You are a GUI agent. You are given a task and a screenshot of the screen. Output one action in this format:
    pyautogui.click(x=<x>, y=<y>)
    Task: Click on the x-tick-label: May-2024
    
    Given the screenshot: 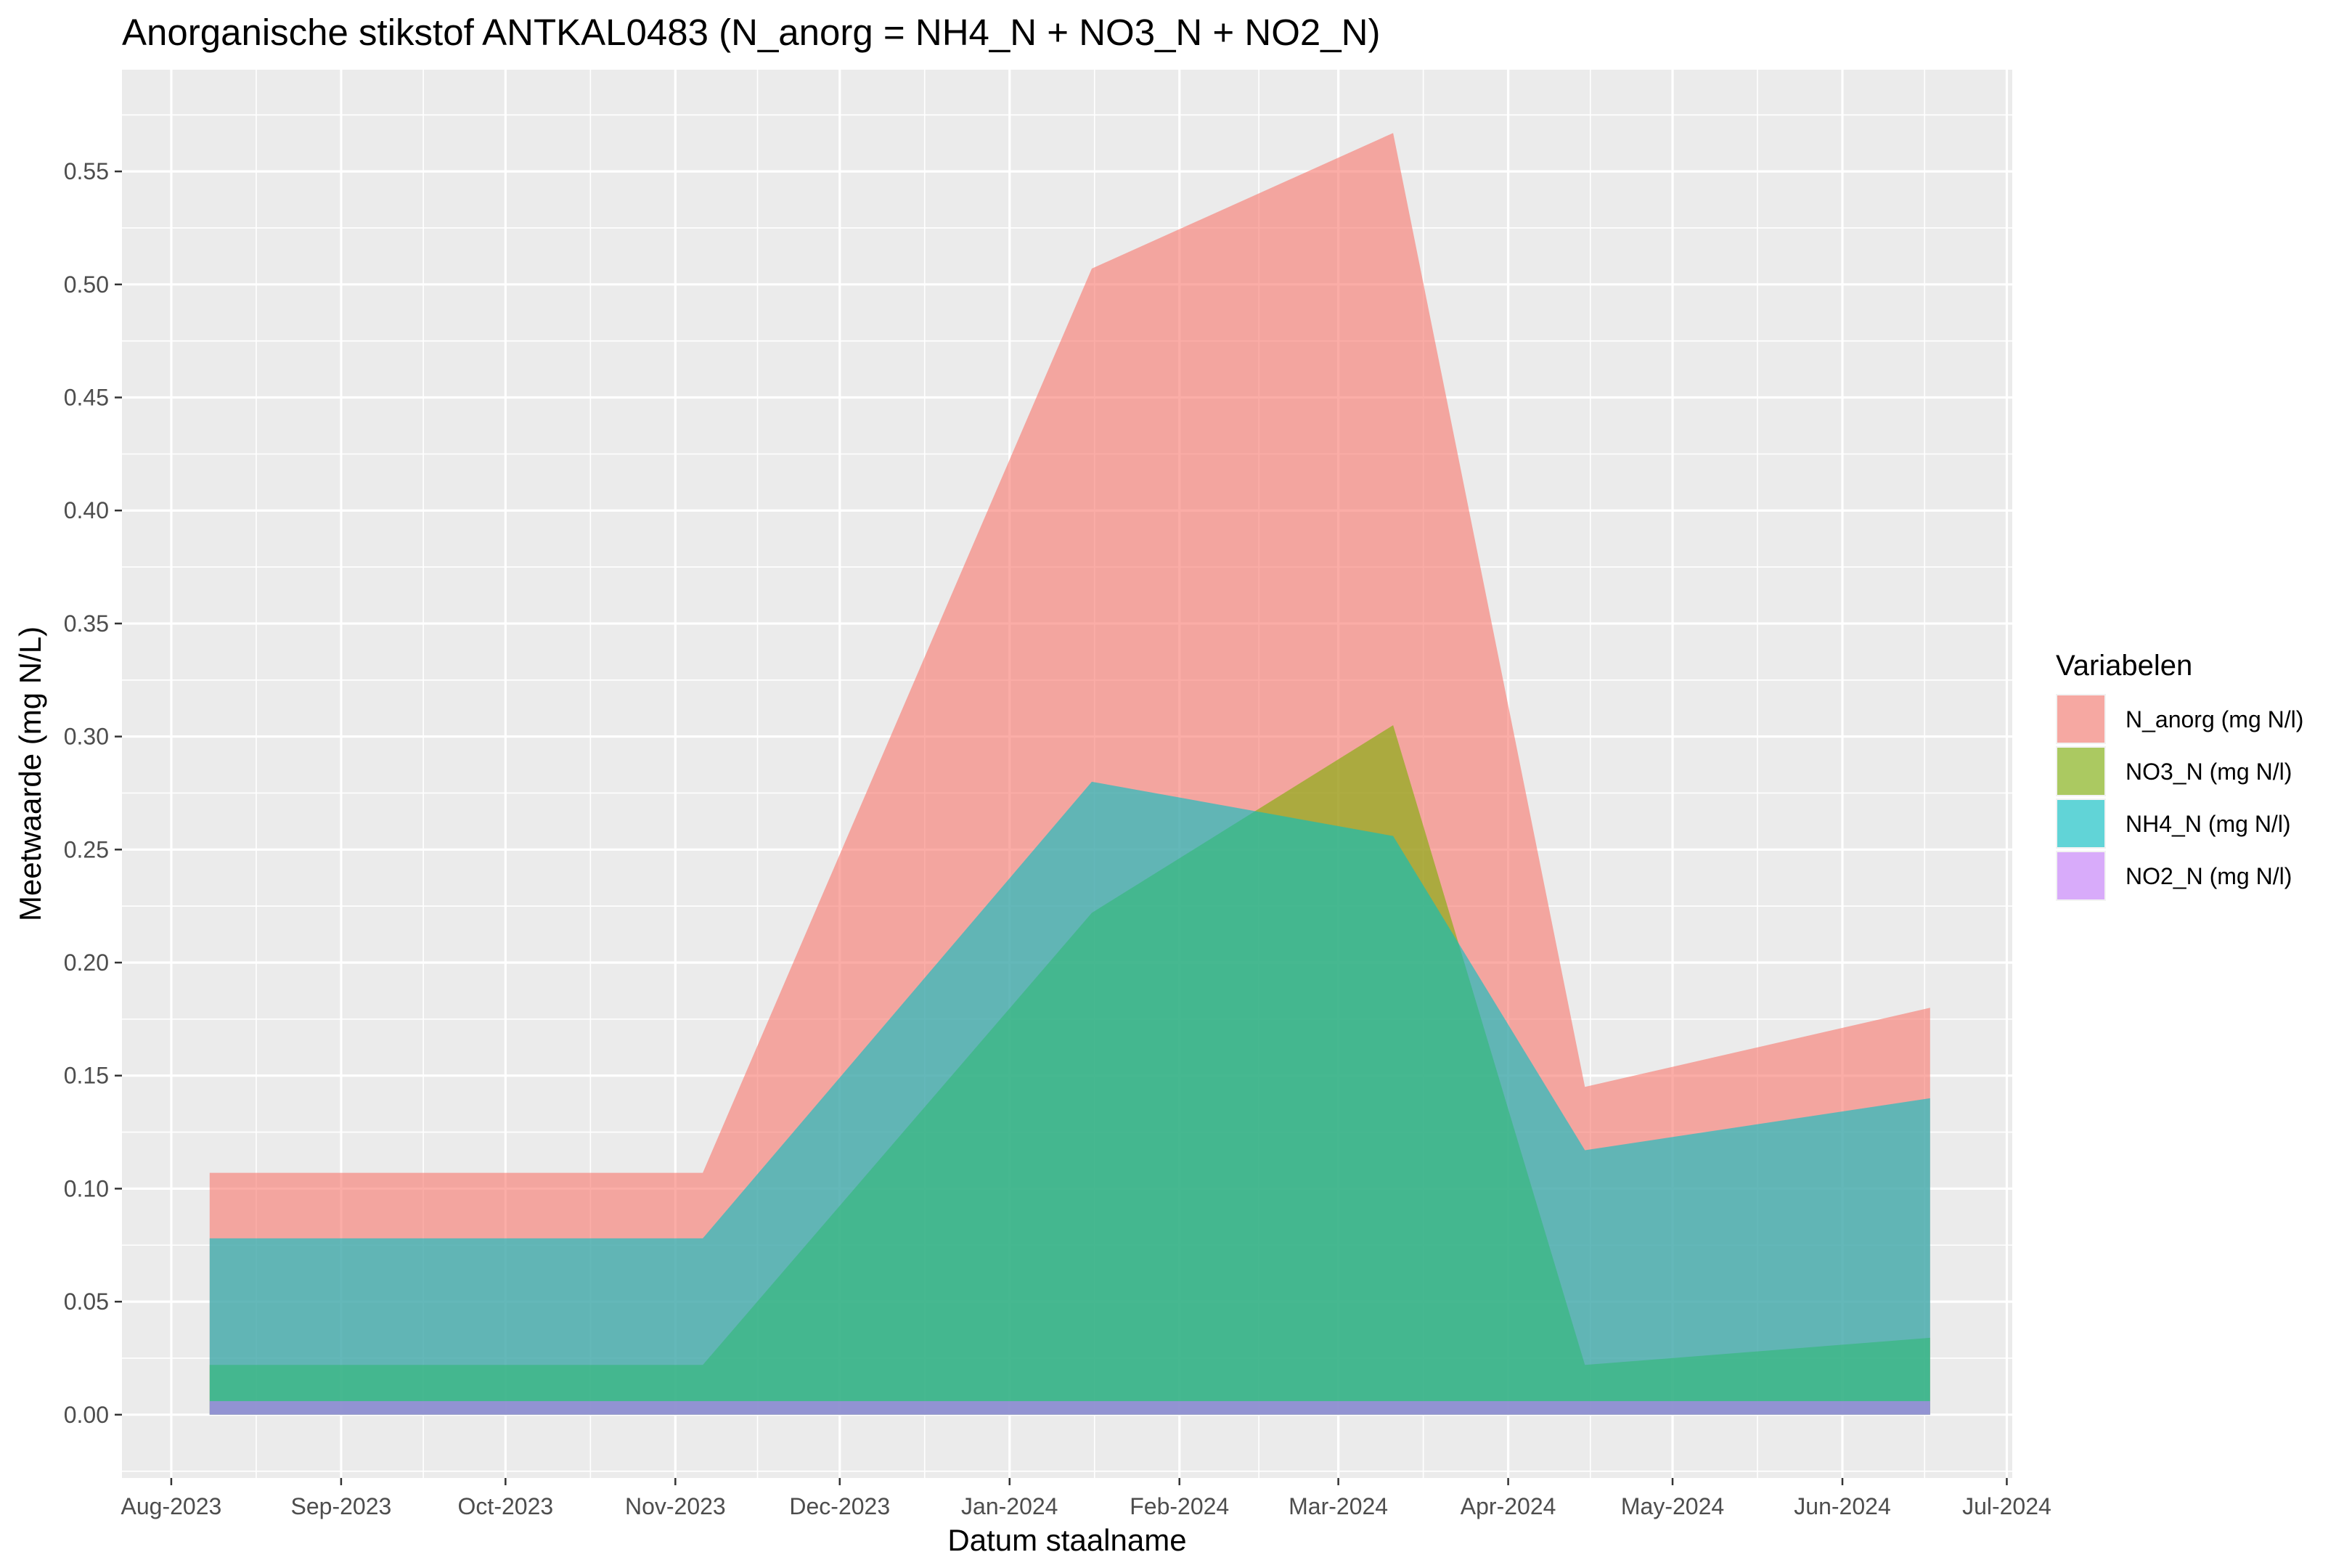 What is the action you would take?
    pyautogui.click(x=1672, y=1506)
    